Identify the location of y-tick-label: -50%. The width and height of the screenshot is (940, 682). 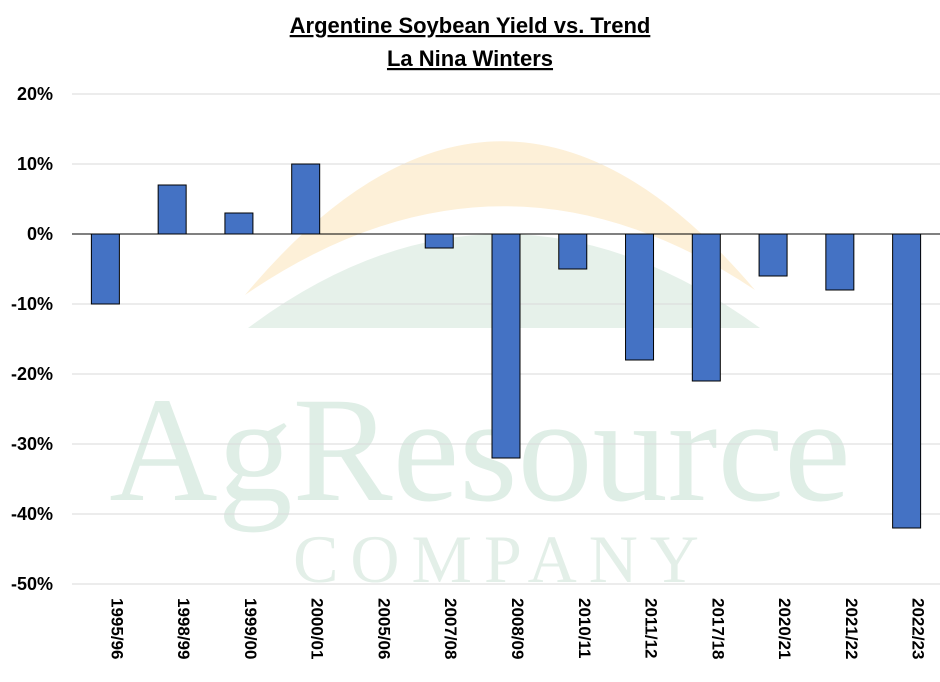
(32, 584).